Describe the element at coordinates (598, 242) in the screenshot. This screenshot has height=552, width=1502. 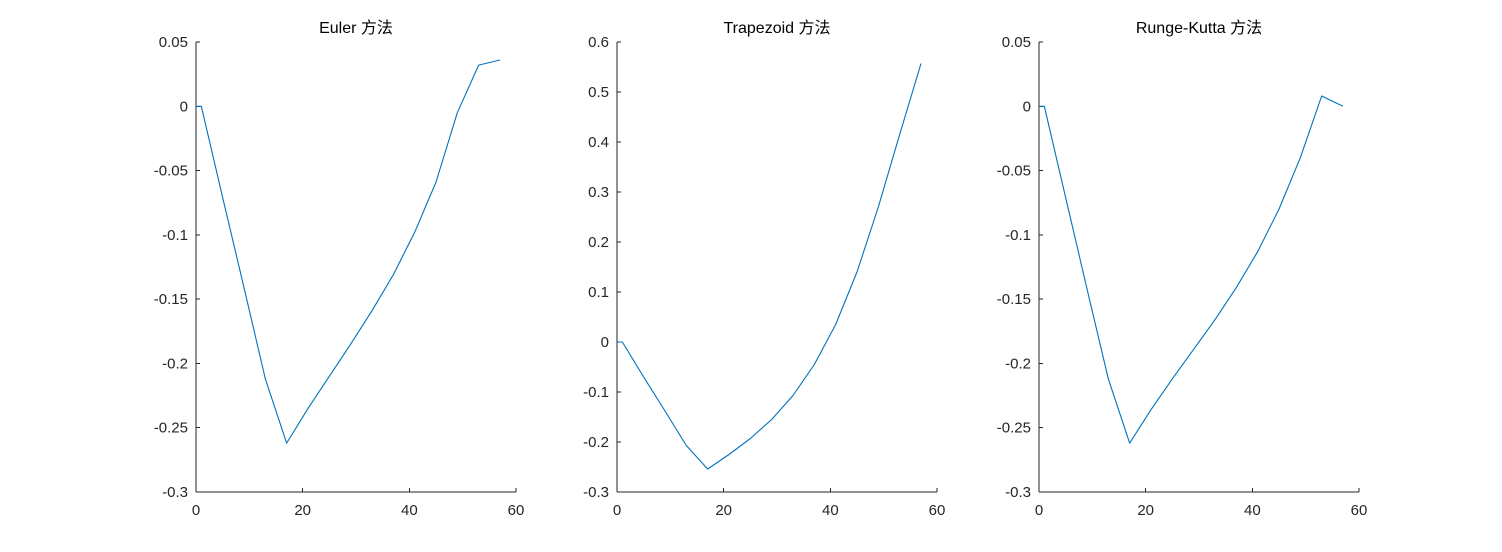
I see `y-tick-label: 0.2` at that location.